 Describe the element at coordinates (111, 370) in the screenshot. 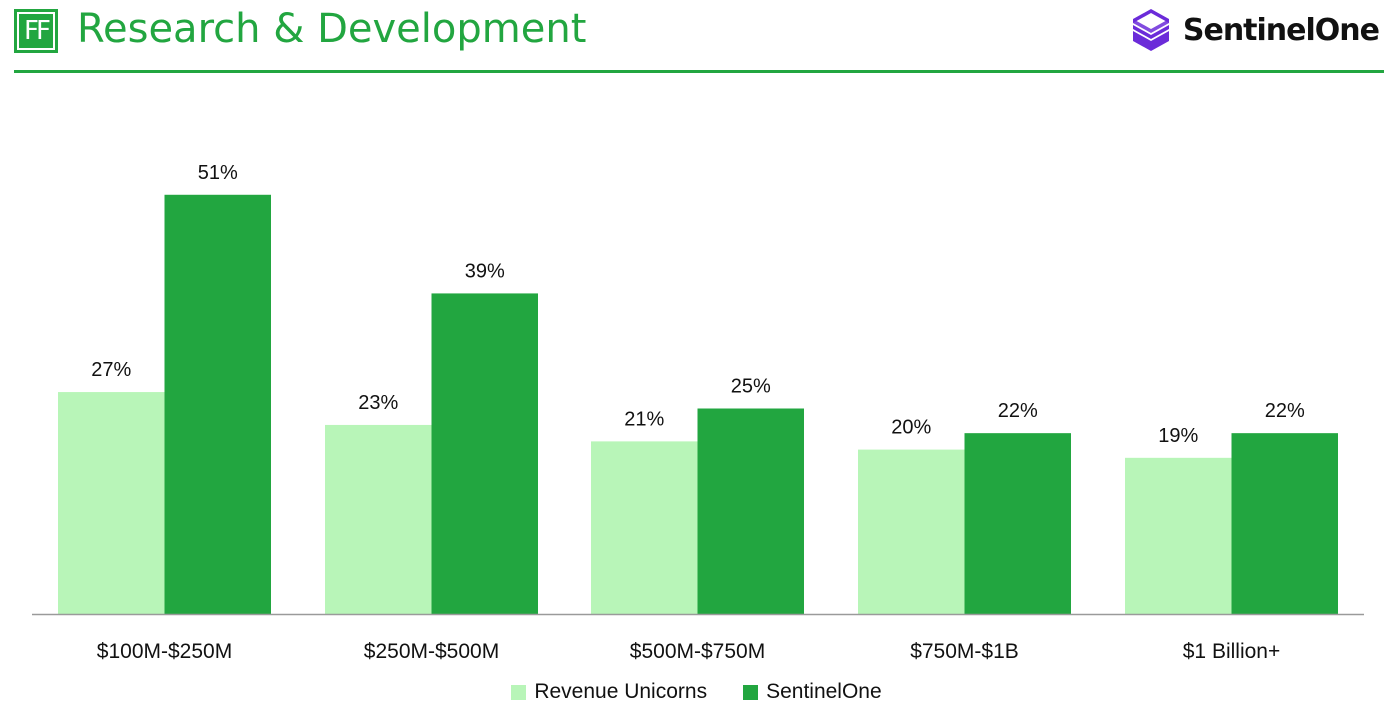

I see `data-label: 27%` at that location.